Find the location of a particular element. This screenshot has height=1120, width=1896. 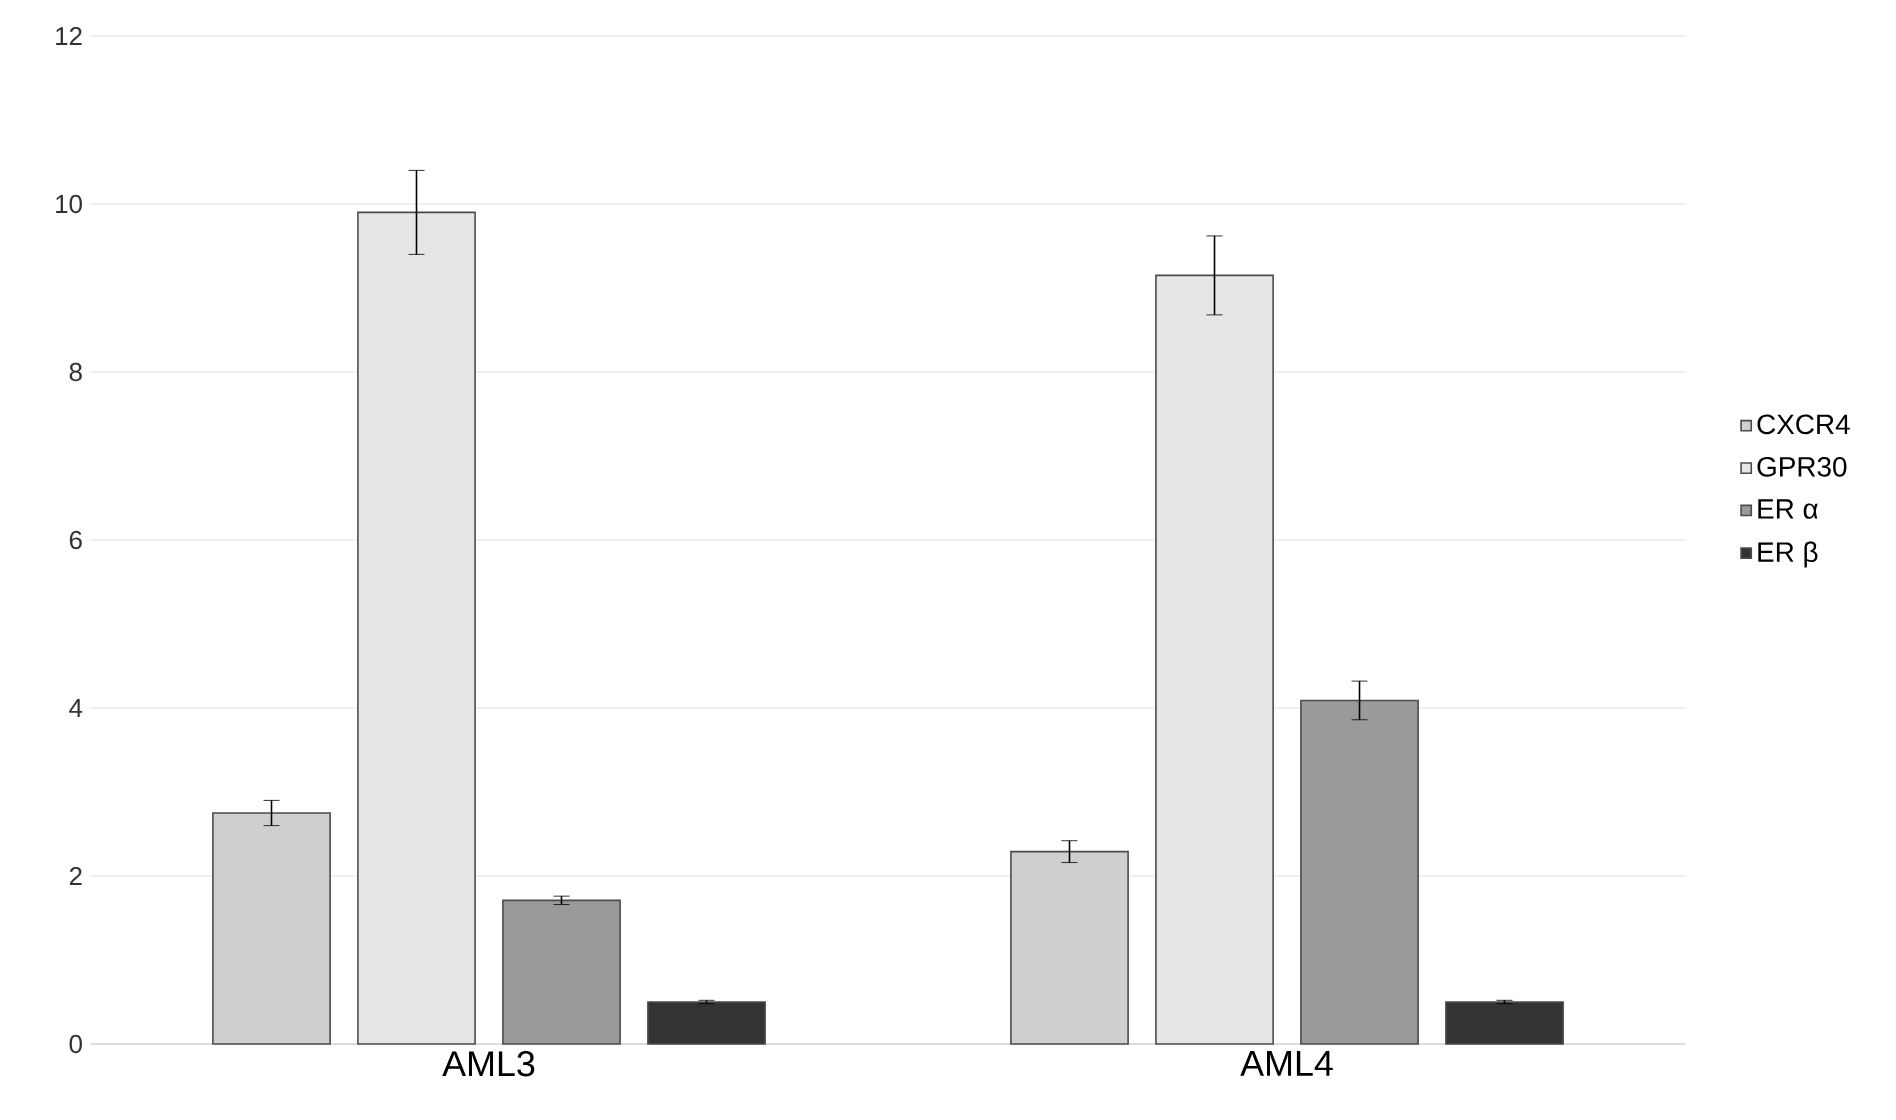

y-tick-label: 6 is located at coordinates (75, 540).